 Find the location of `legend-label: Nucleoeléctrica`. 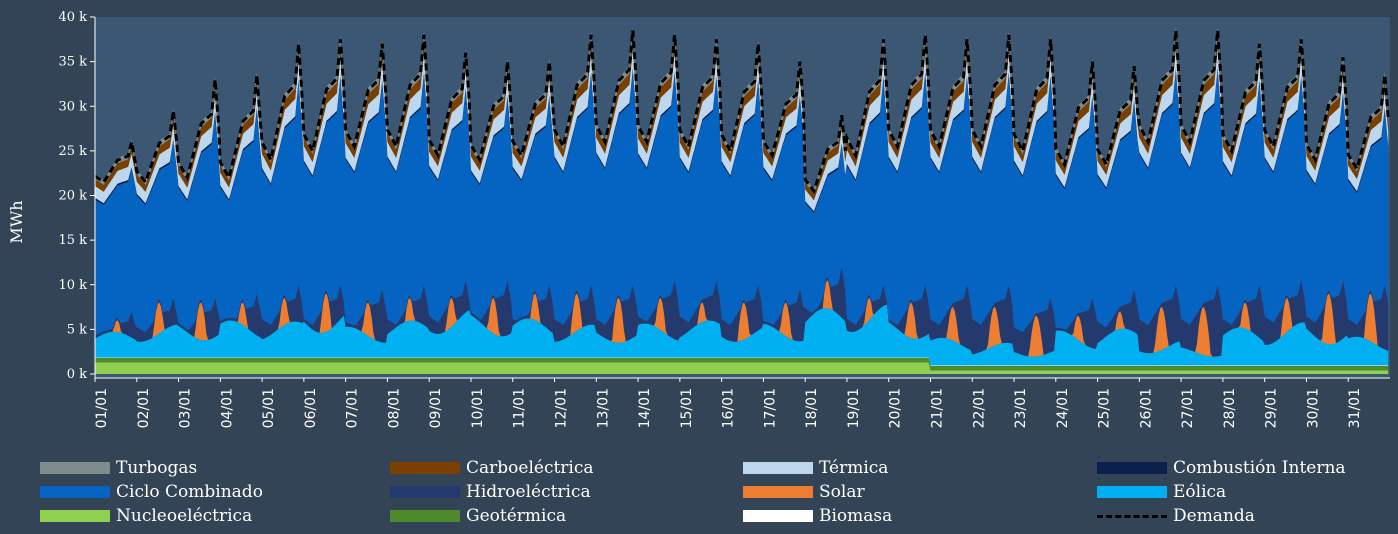

legend-label: Nucleoeléctrica is located at coordinates (184, 516).